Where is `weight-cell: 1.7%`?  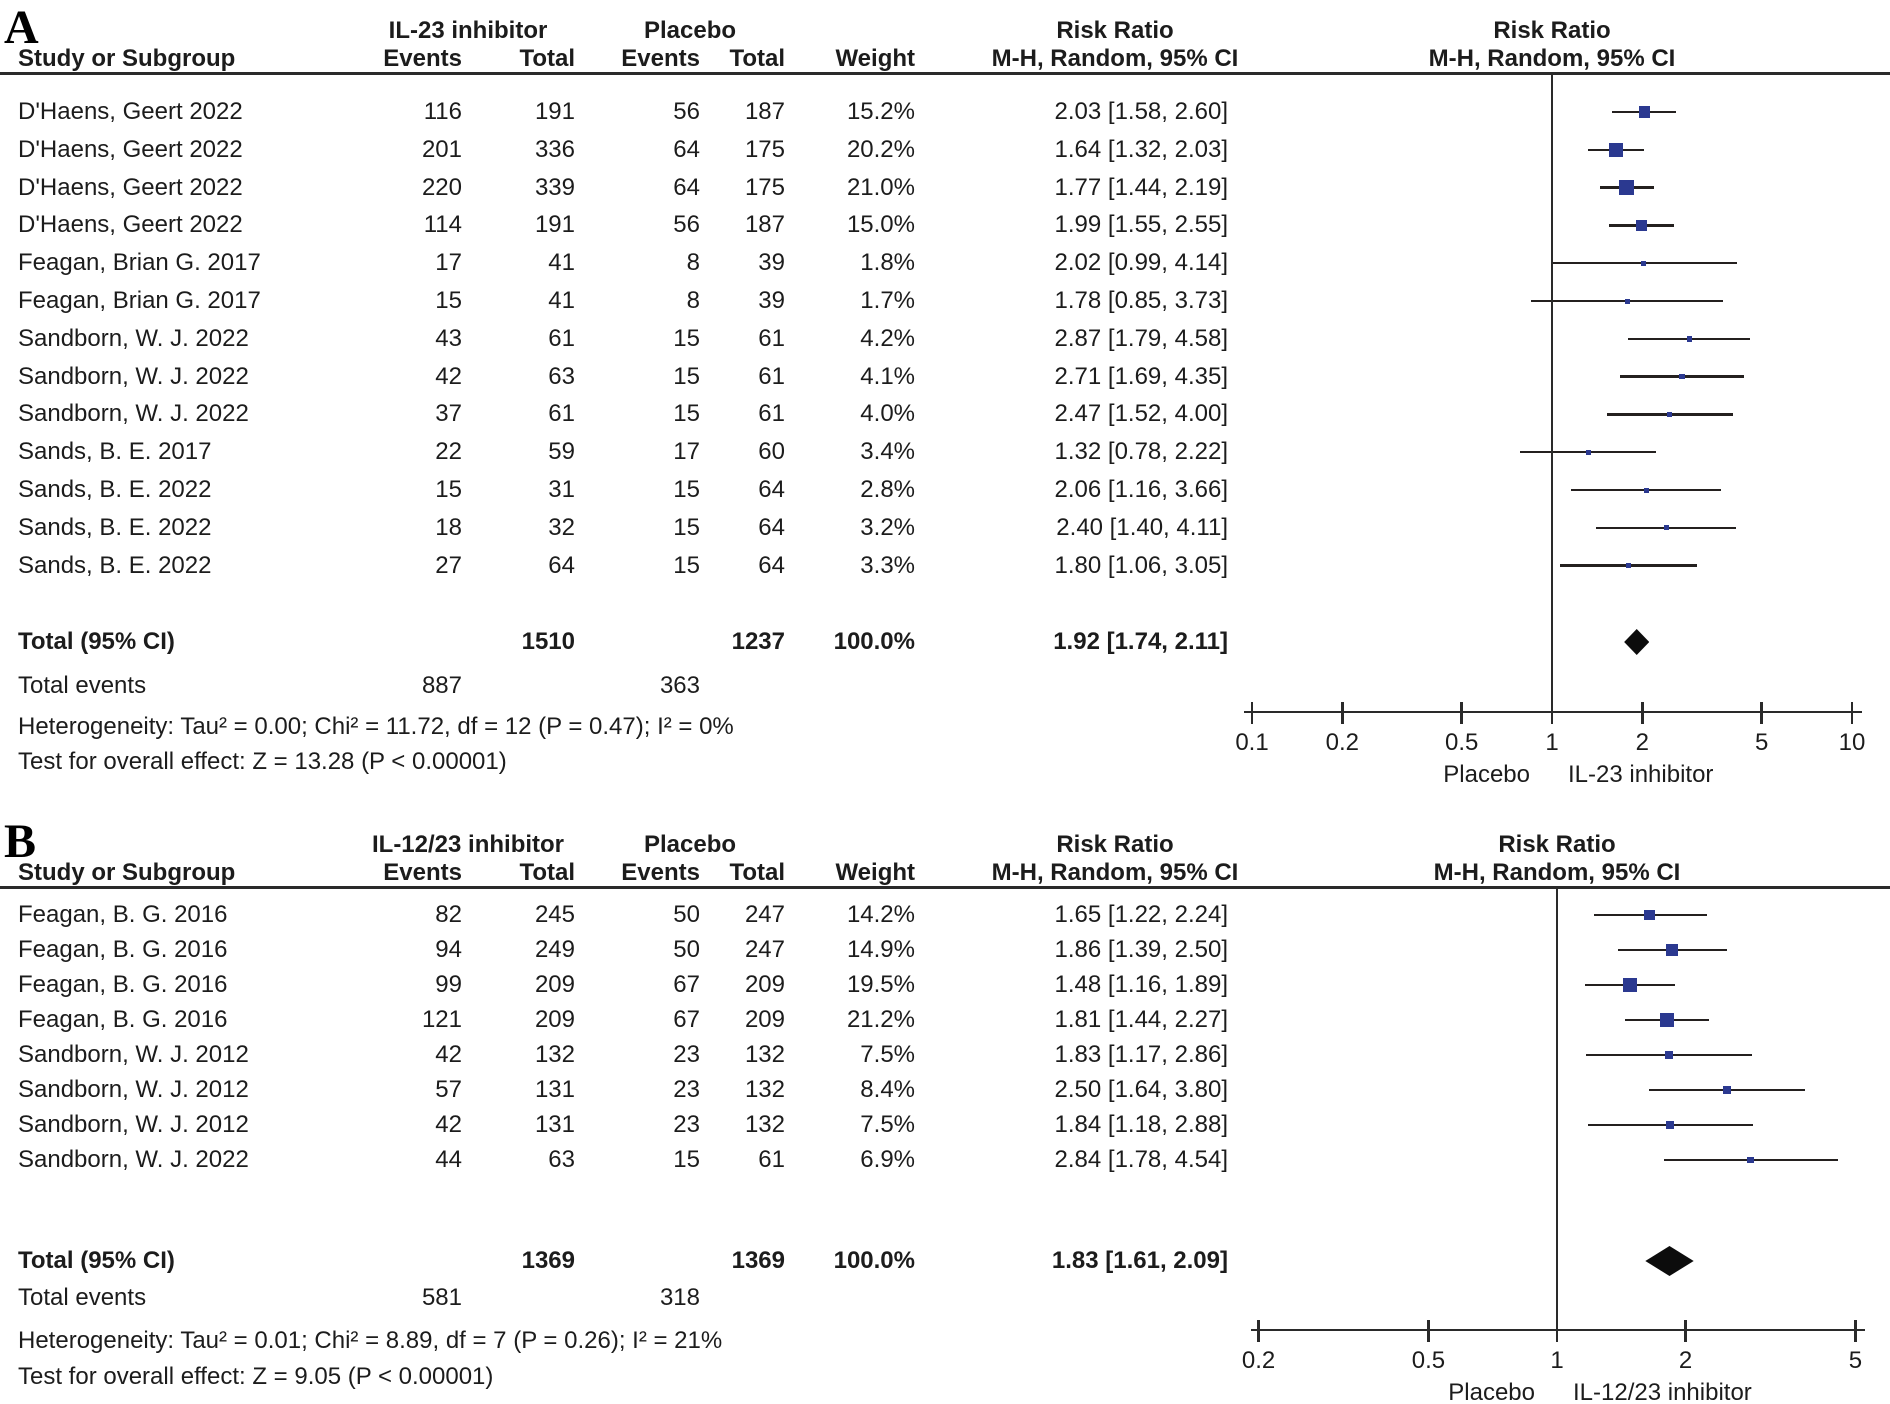 weight-cell: 1.7% is located at coordinates (887, 300).